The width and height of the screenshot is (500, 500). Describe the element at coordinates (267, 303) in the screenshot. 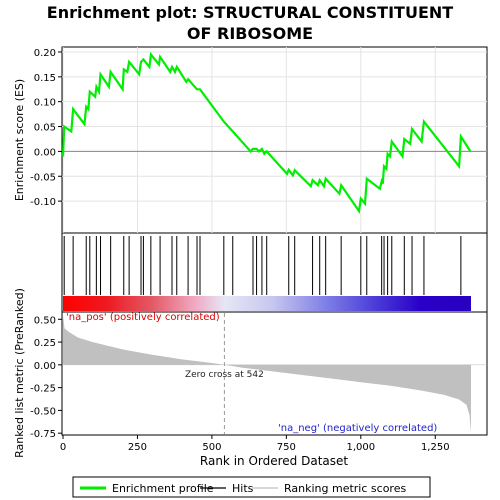

I see `rank-colorbar` at that location.